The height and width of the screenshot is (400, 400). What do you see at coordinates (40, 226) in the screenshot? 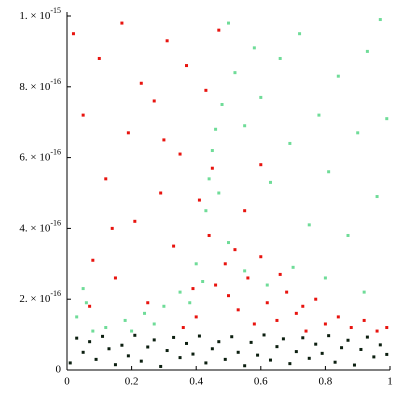
I see `y-tick-label: 4. × 10-16` at bounding box center [40, 226].